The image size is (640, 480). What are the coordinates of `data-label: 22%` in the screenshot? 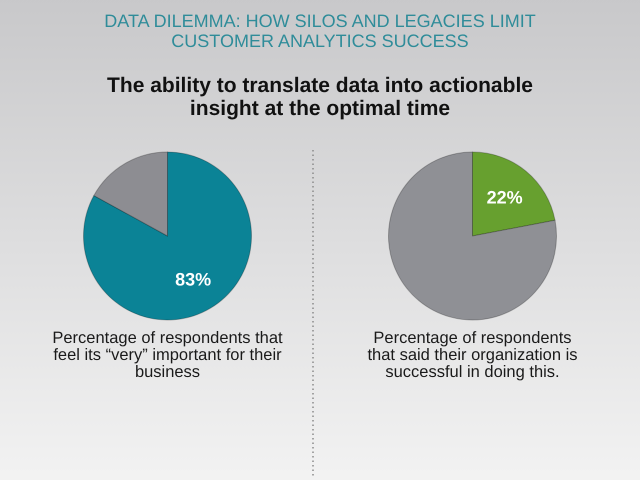 It's located at (504, 197).